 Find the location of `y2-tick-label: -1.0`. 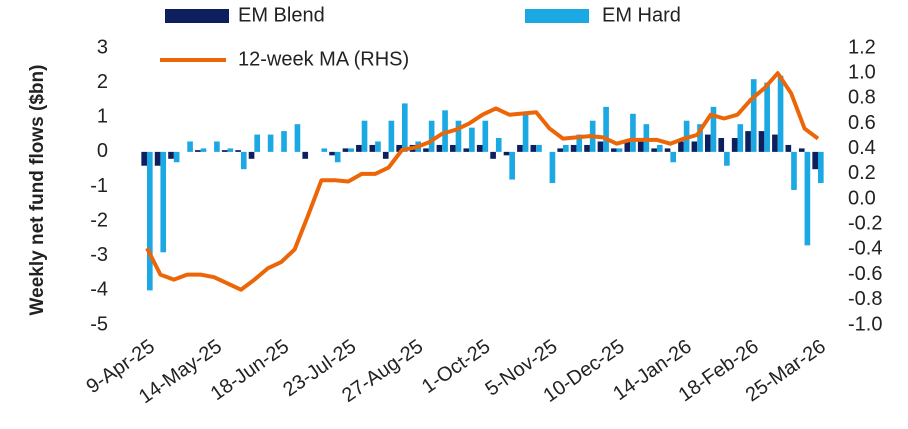

y2-tick-label: -1.0 is located at coordinates (865, 324).